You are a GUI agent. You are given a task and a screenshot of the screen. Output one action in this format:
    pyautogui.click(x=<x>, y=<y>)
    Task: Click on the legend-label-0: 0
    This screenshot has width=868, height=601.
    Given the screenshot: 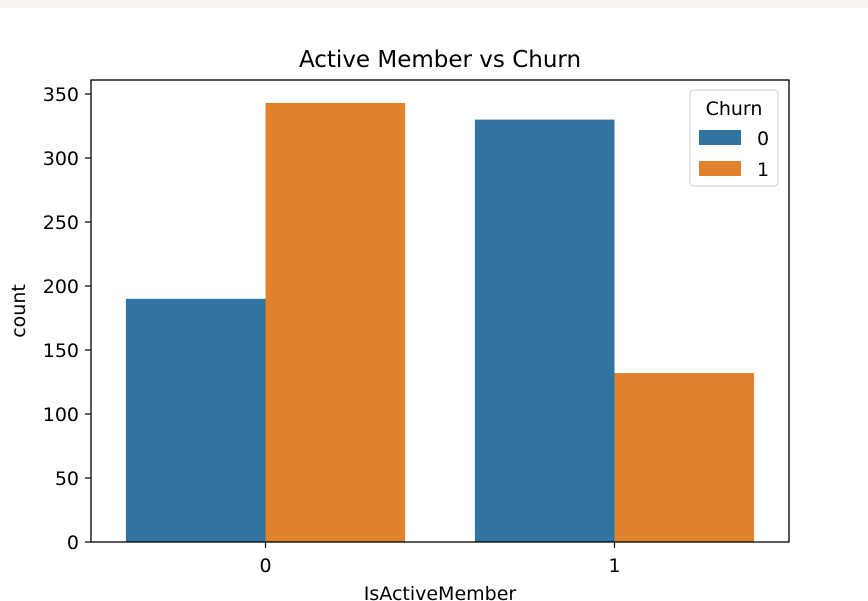 What is the action you would take?
    pyautogui.click(x=763, y=139)
    